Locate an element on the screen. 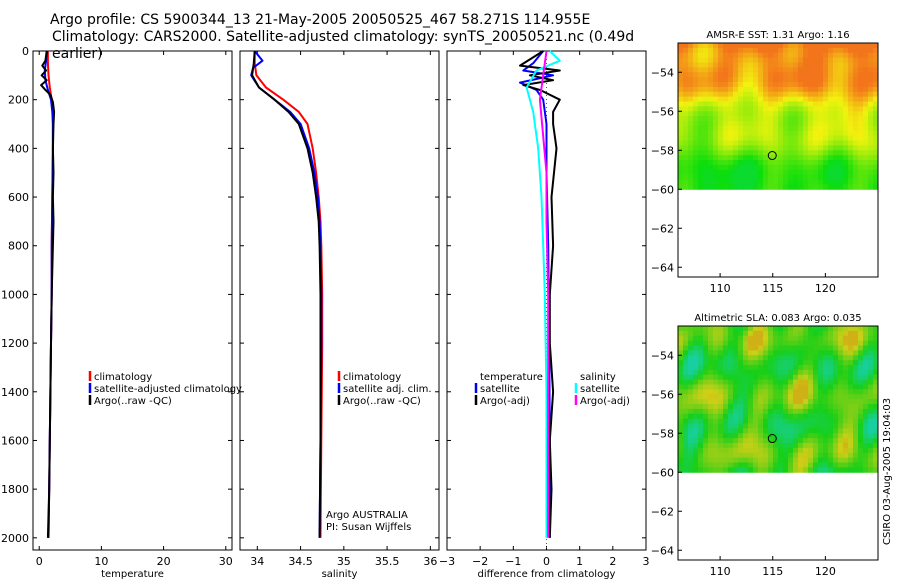 The height and width of the screenshot is (580, 900). series-line-salinity-argo-adj- is located at coordinates (544, 294).